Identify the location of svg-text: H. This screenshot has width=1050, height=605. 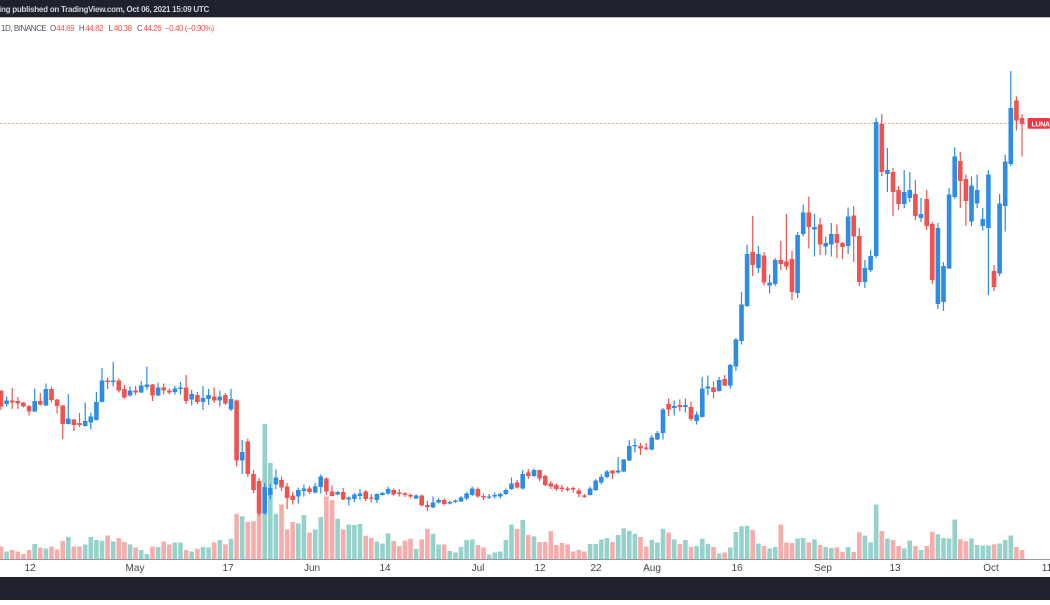
(82, 28).